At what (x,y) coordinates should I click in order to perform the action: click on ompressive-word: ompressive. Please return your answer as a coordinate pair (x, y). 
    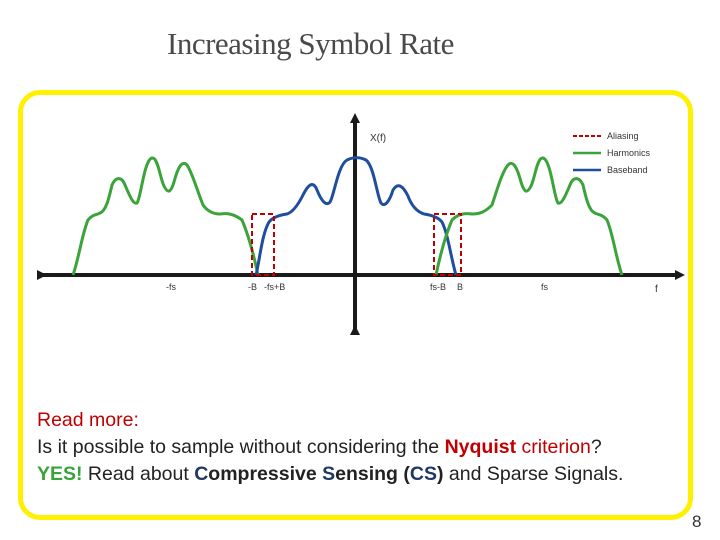
    Looking at the image, I should click on (265, 474).